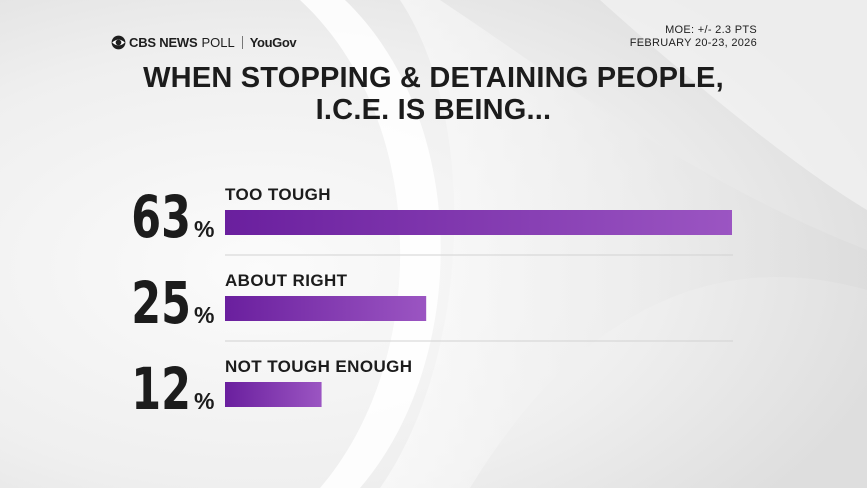 The height and width of the screenshot is (488, 867). I want to click on brand-poll-text: POLL, so click(218, 42).